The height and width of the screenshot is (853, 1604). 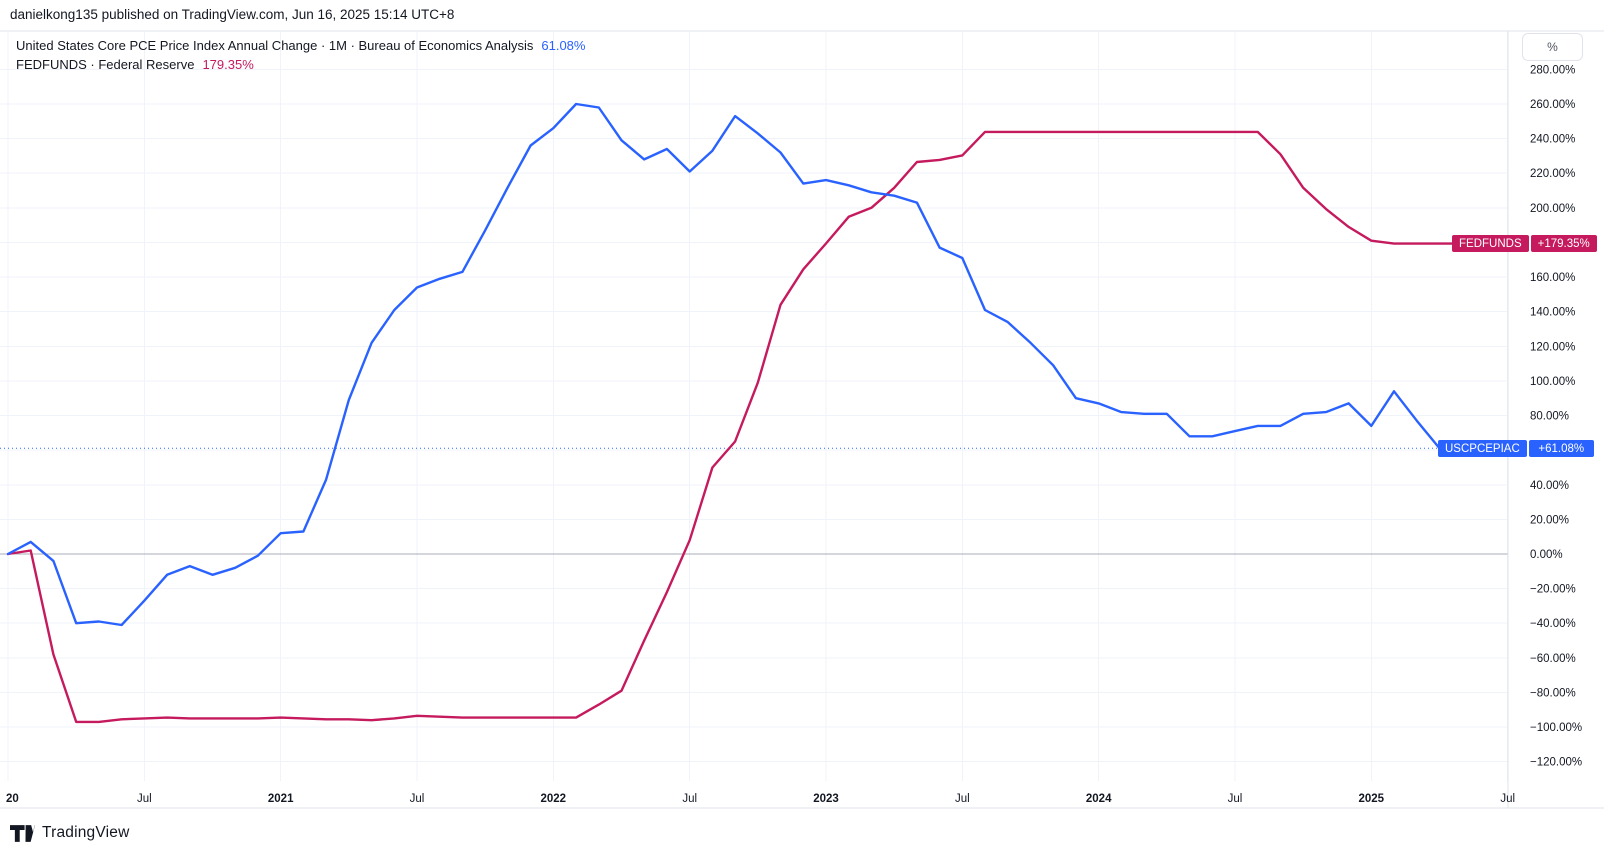 I want to click on time-axis-label: 2025, so click(x=1372, y=799).